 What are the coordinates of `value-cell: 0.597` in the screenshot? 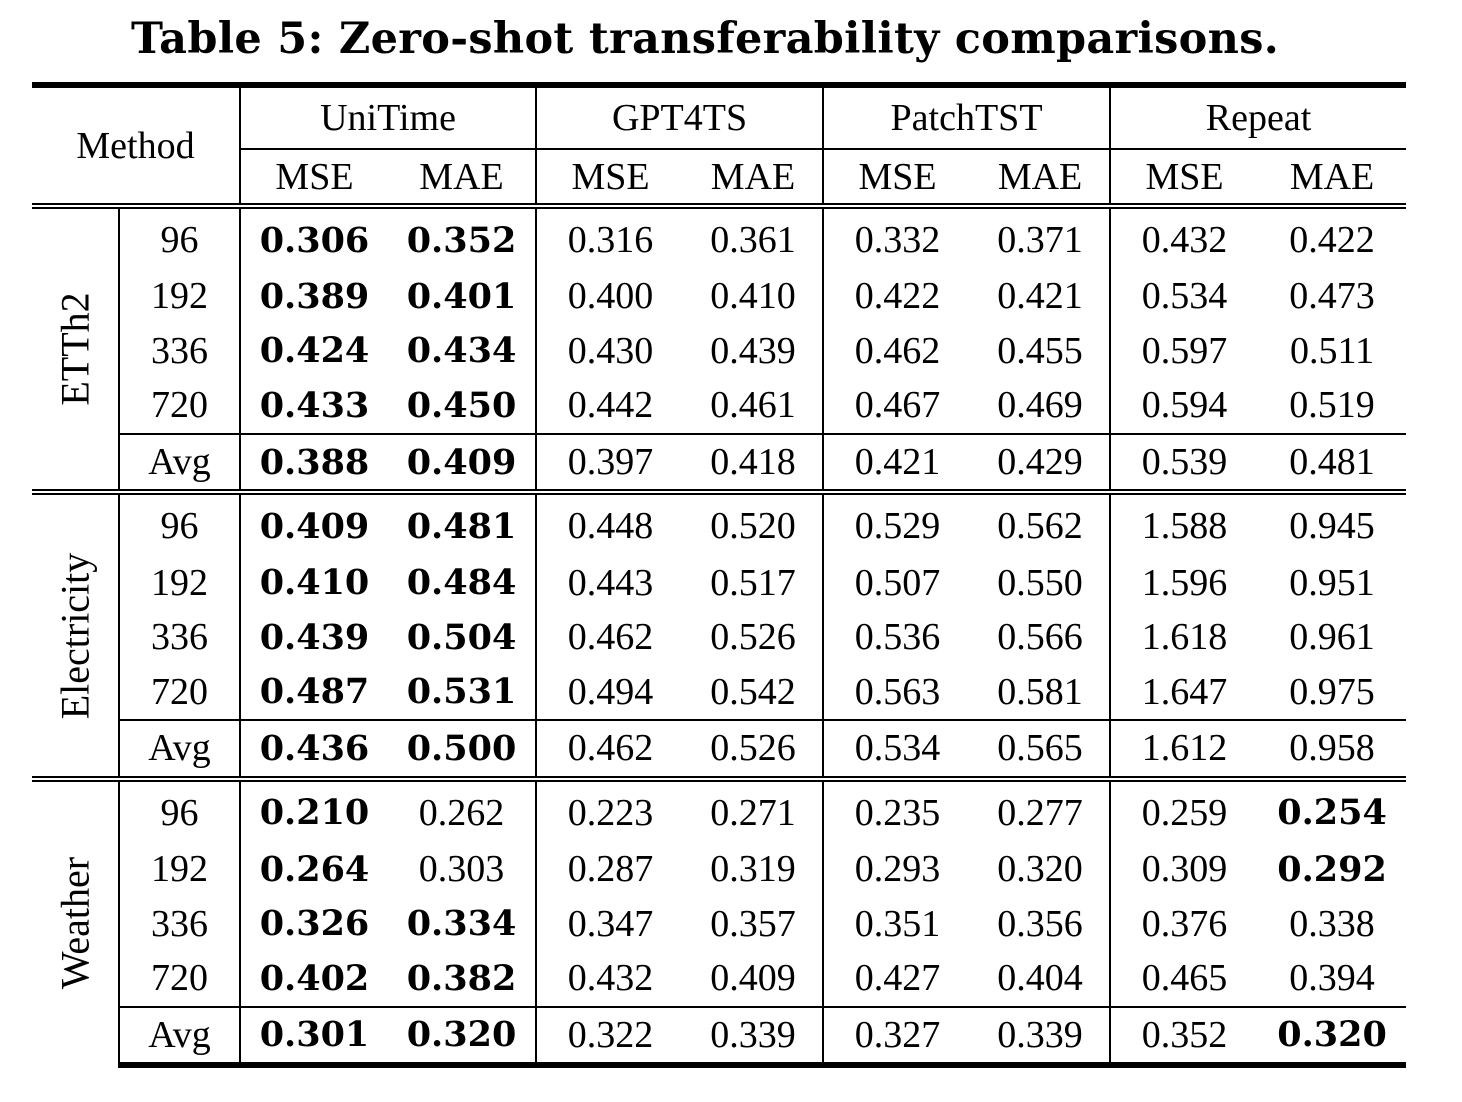 It's located at (1184, 351).